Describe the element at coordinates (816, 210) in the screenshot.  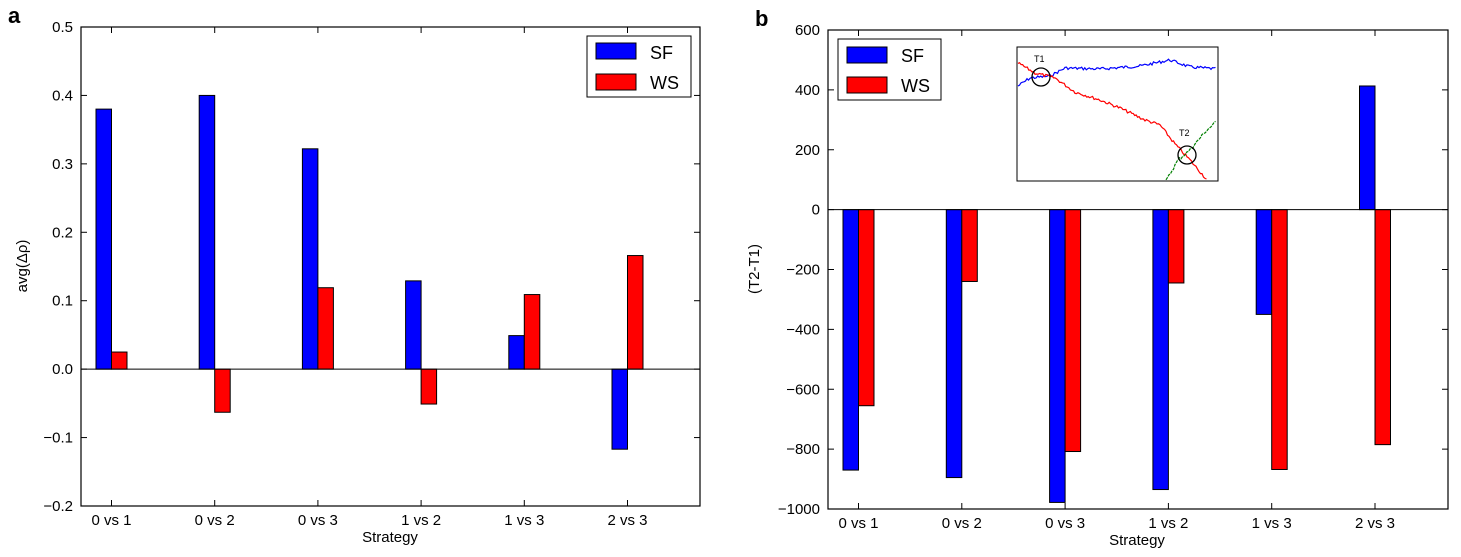
I see `panel-b-ytick-label: 0` at that location.